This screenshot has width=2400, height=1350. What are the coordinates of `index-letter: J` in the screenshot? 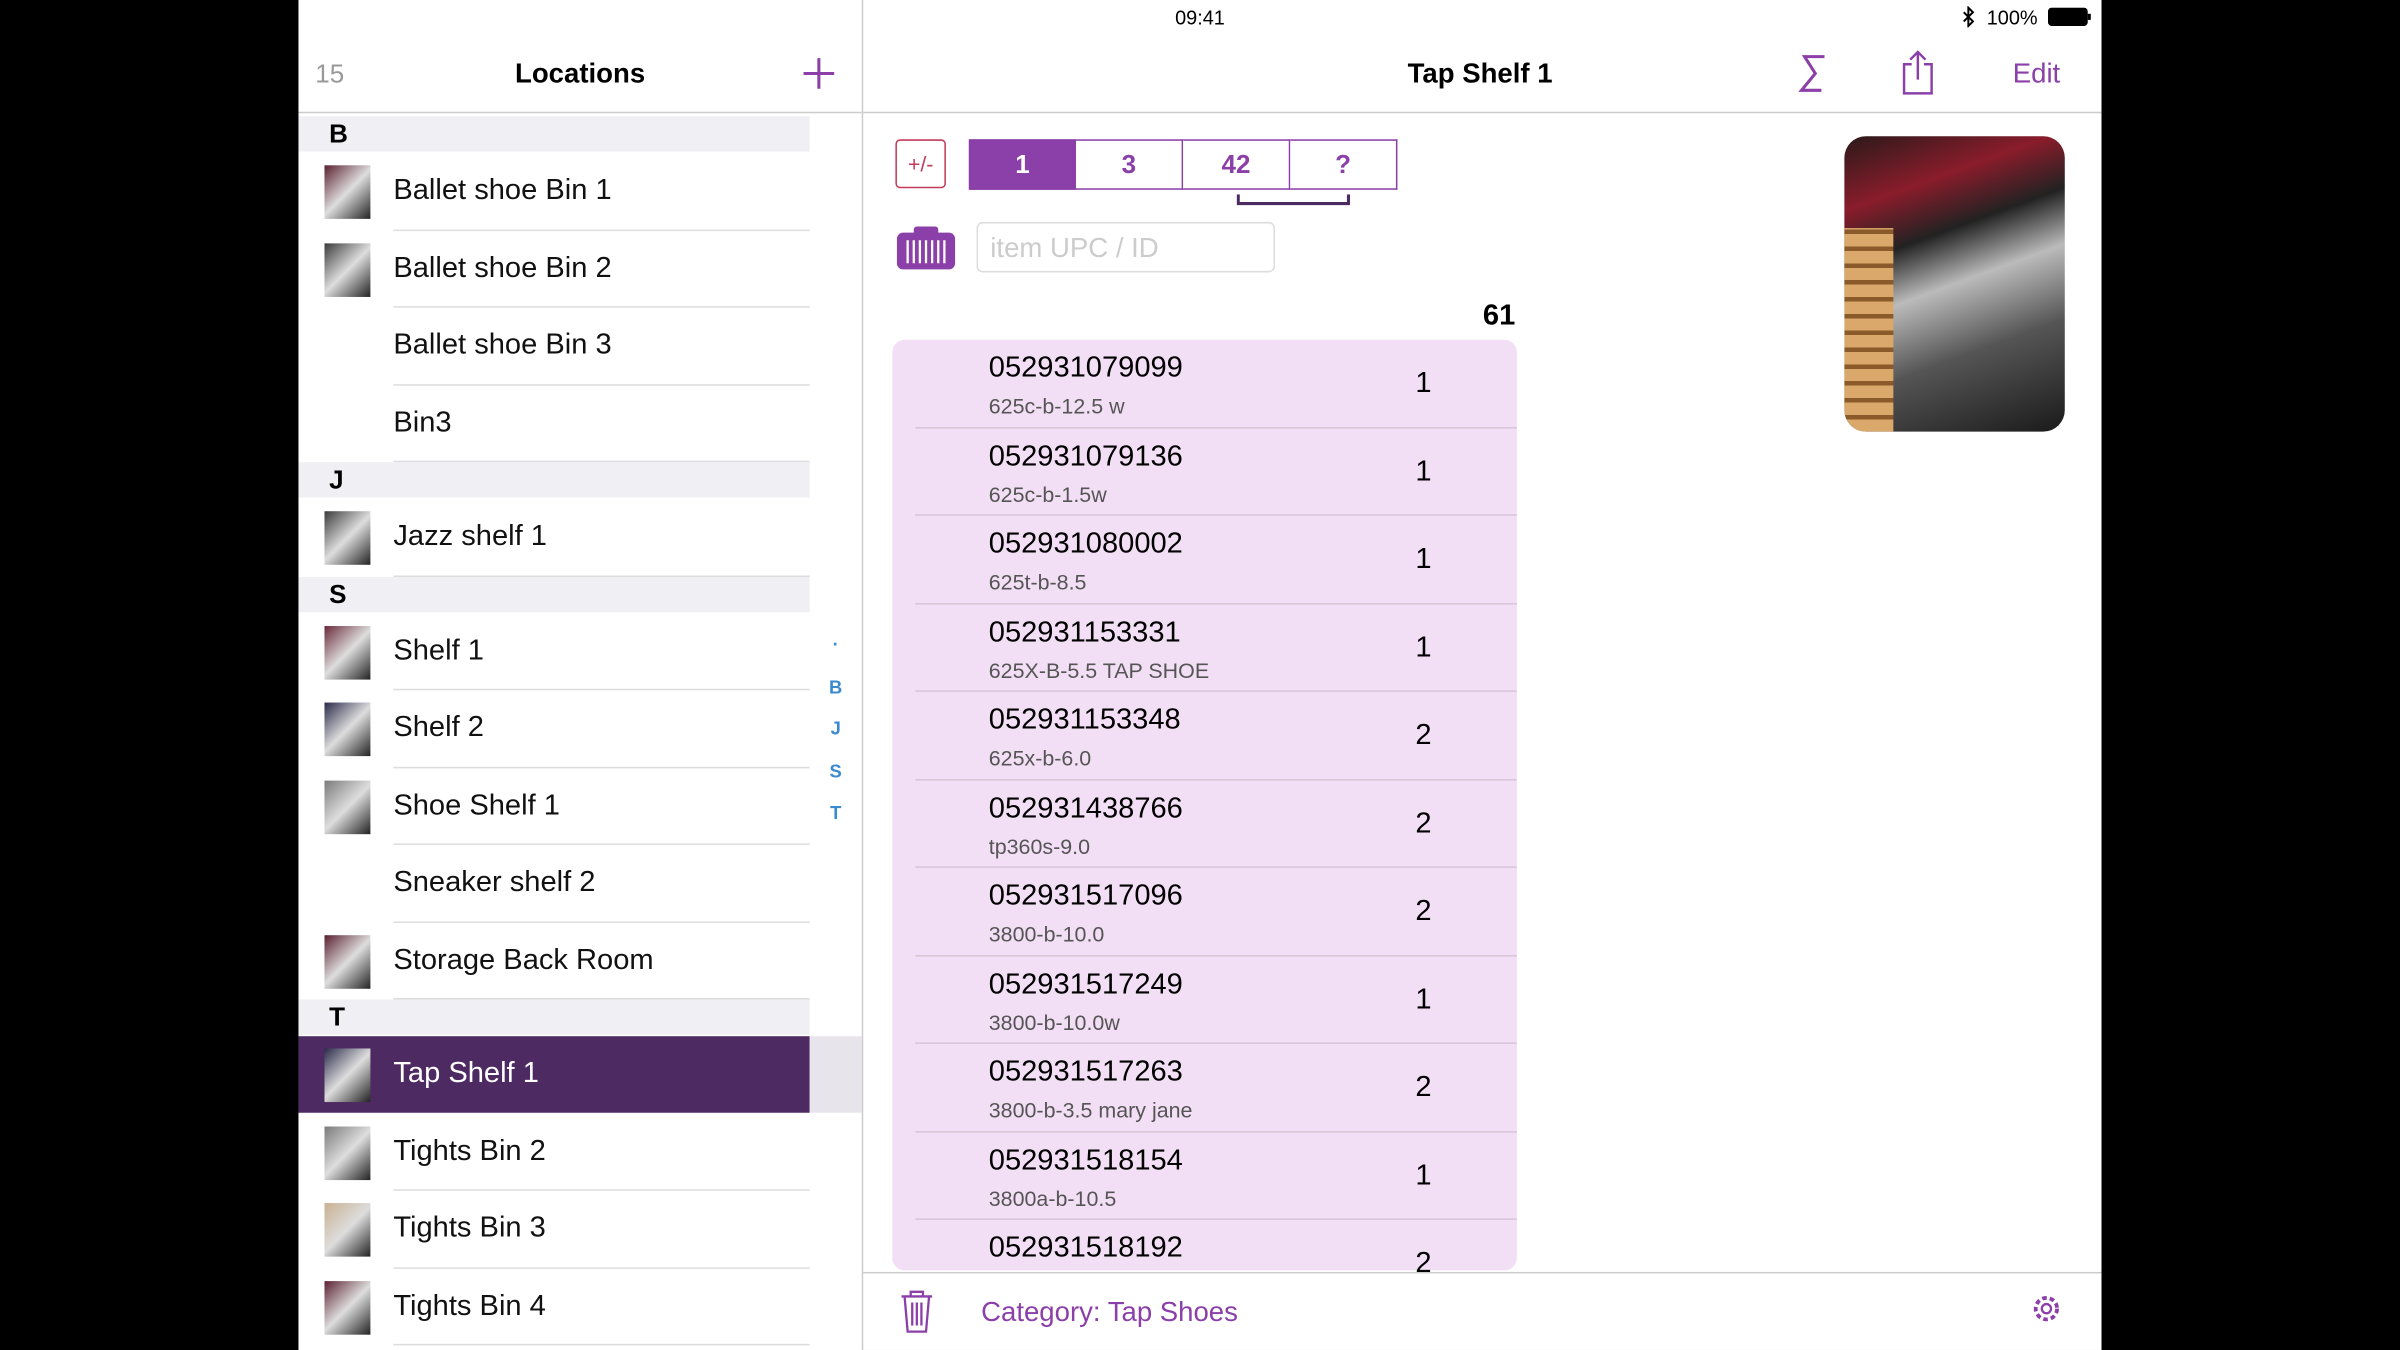 It's located at (835, 728).